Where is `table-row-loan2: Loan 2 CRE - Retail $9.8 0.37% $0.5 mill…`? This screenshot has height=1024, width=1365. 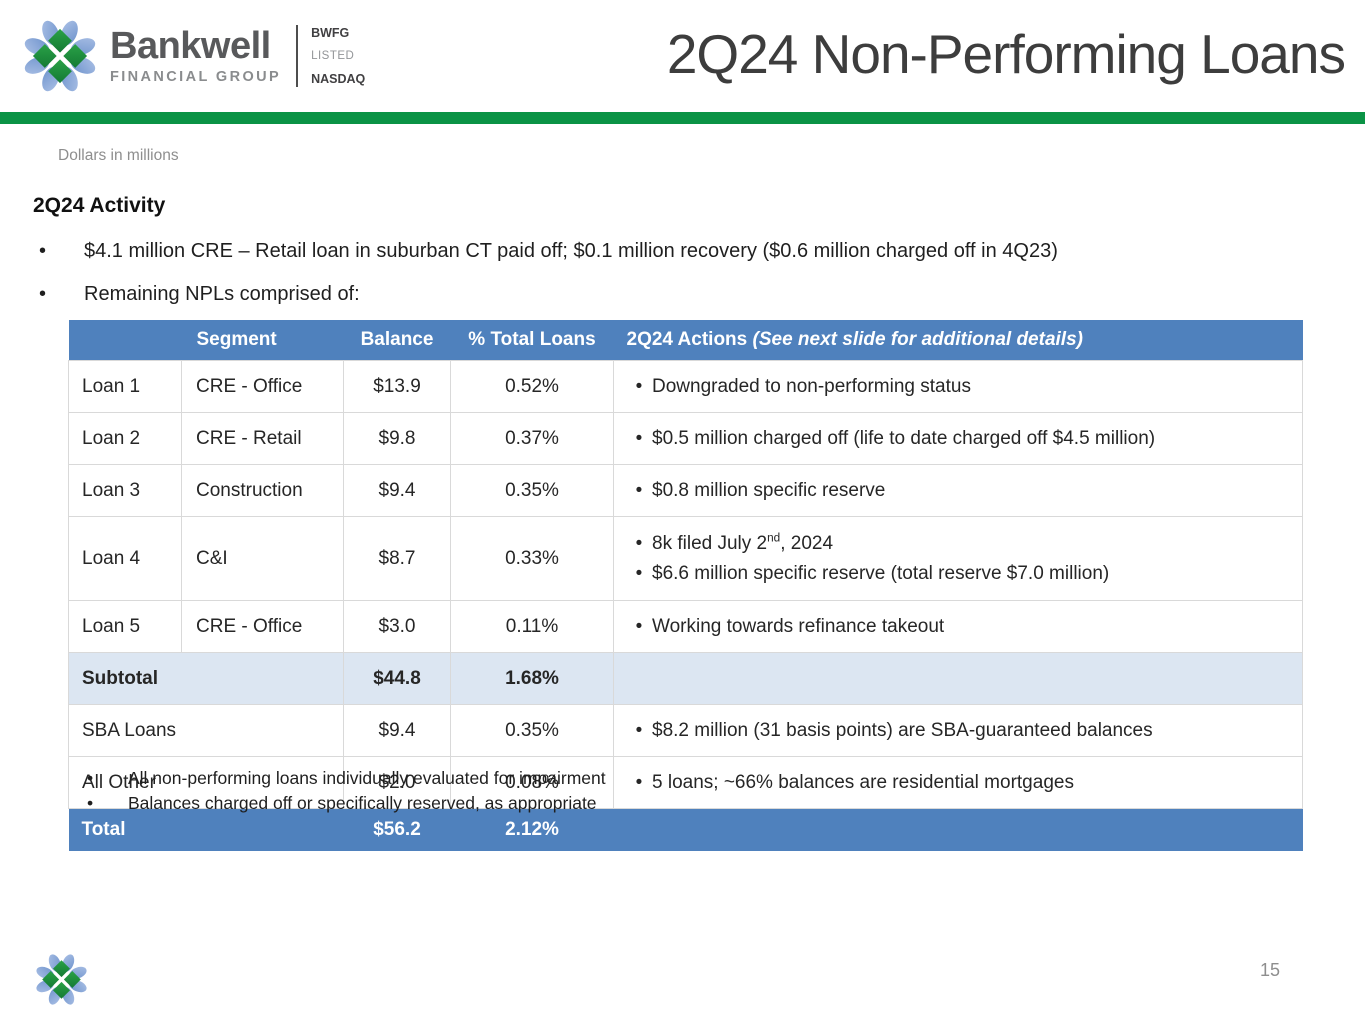
table-row-loan2: Loan 2 CRE - Retail $9.8 0.37% $0.5 mill… is located at coordinates (685, 438).